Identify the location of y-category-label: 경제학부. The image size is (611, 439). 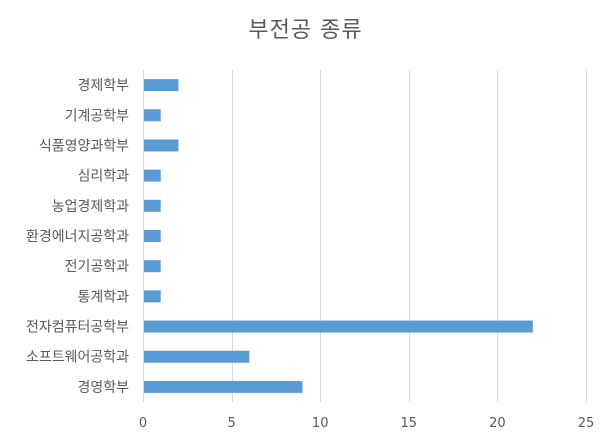
(103, 86).